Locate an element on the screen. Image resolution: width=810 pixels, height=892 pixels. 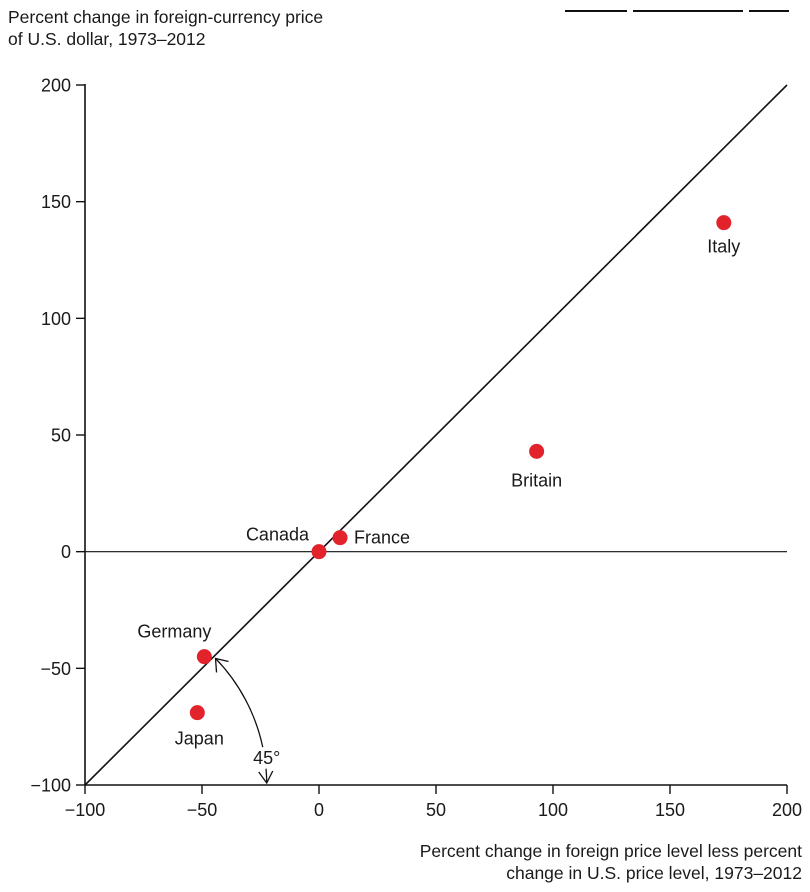
data-point-italy is located at coordinates (724, 223).